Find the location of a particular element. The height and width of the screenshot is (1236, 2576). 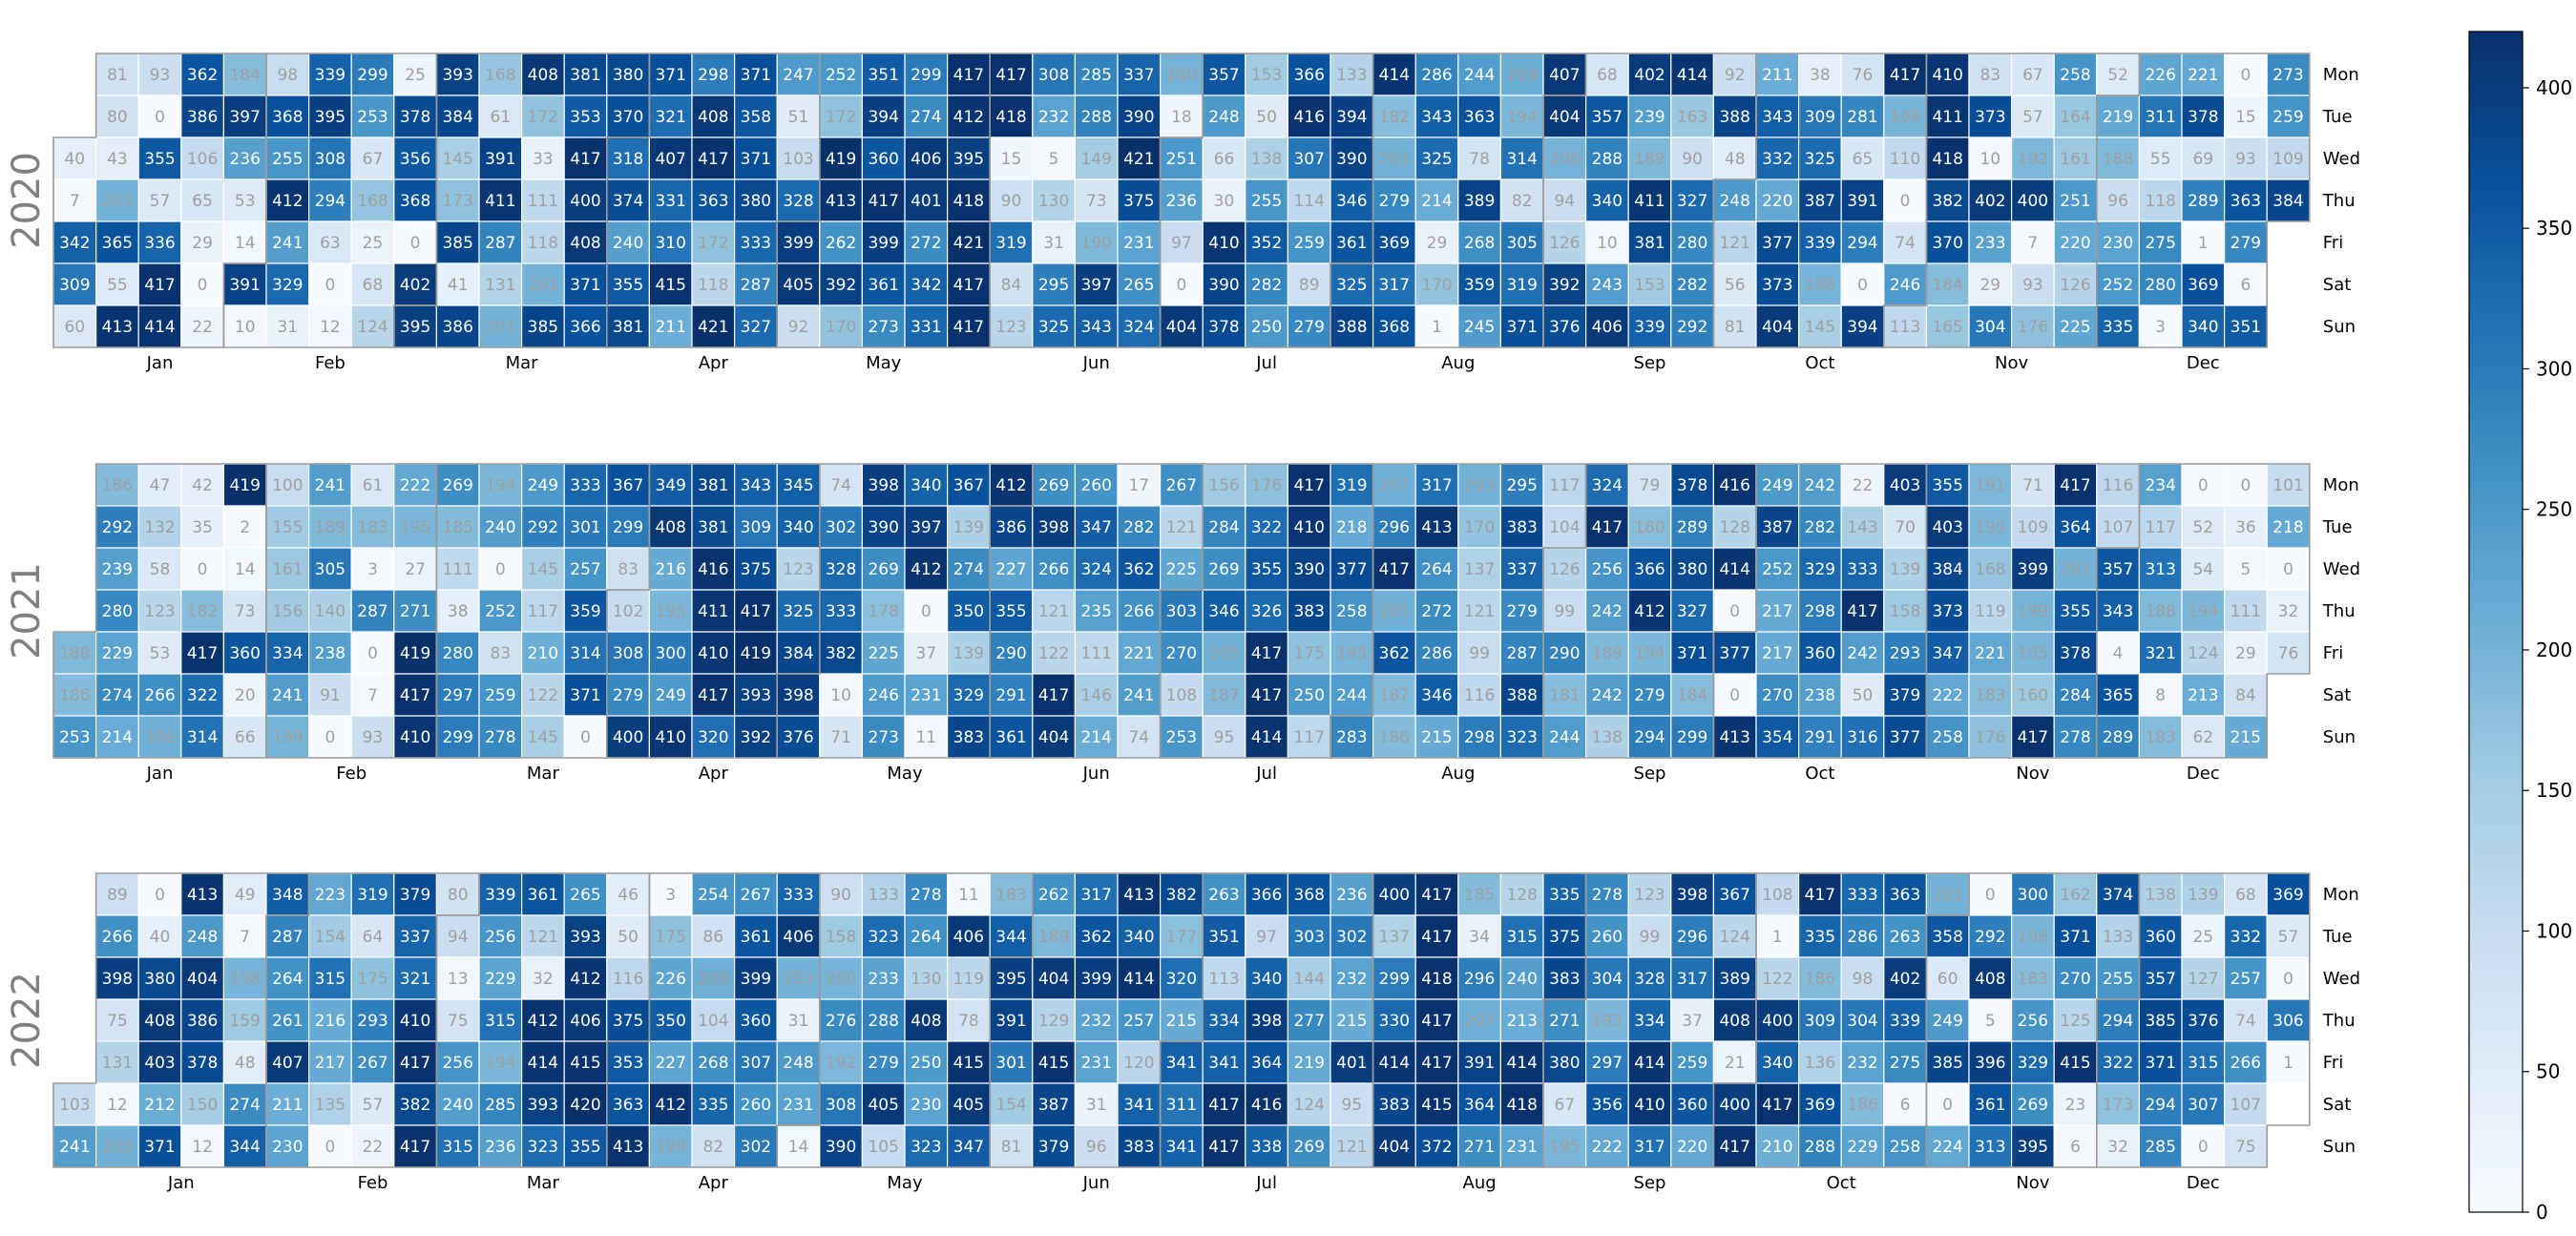

day-value-label: 308 is located at coordinates (330, 159).